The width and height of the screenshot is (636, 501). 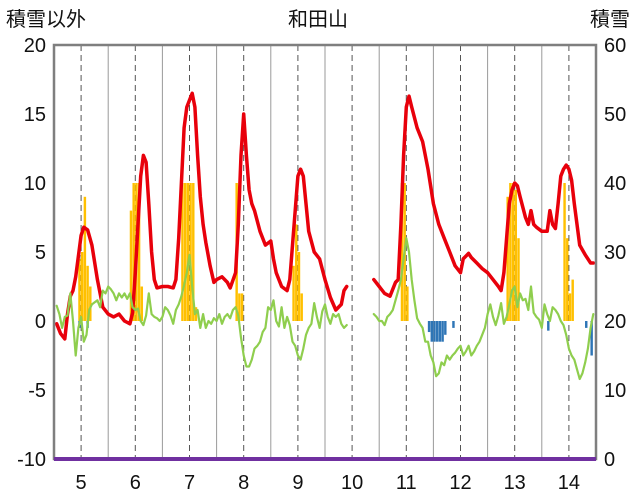 I want to click on right-tick-label: 20, so click(x=615, y=322).